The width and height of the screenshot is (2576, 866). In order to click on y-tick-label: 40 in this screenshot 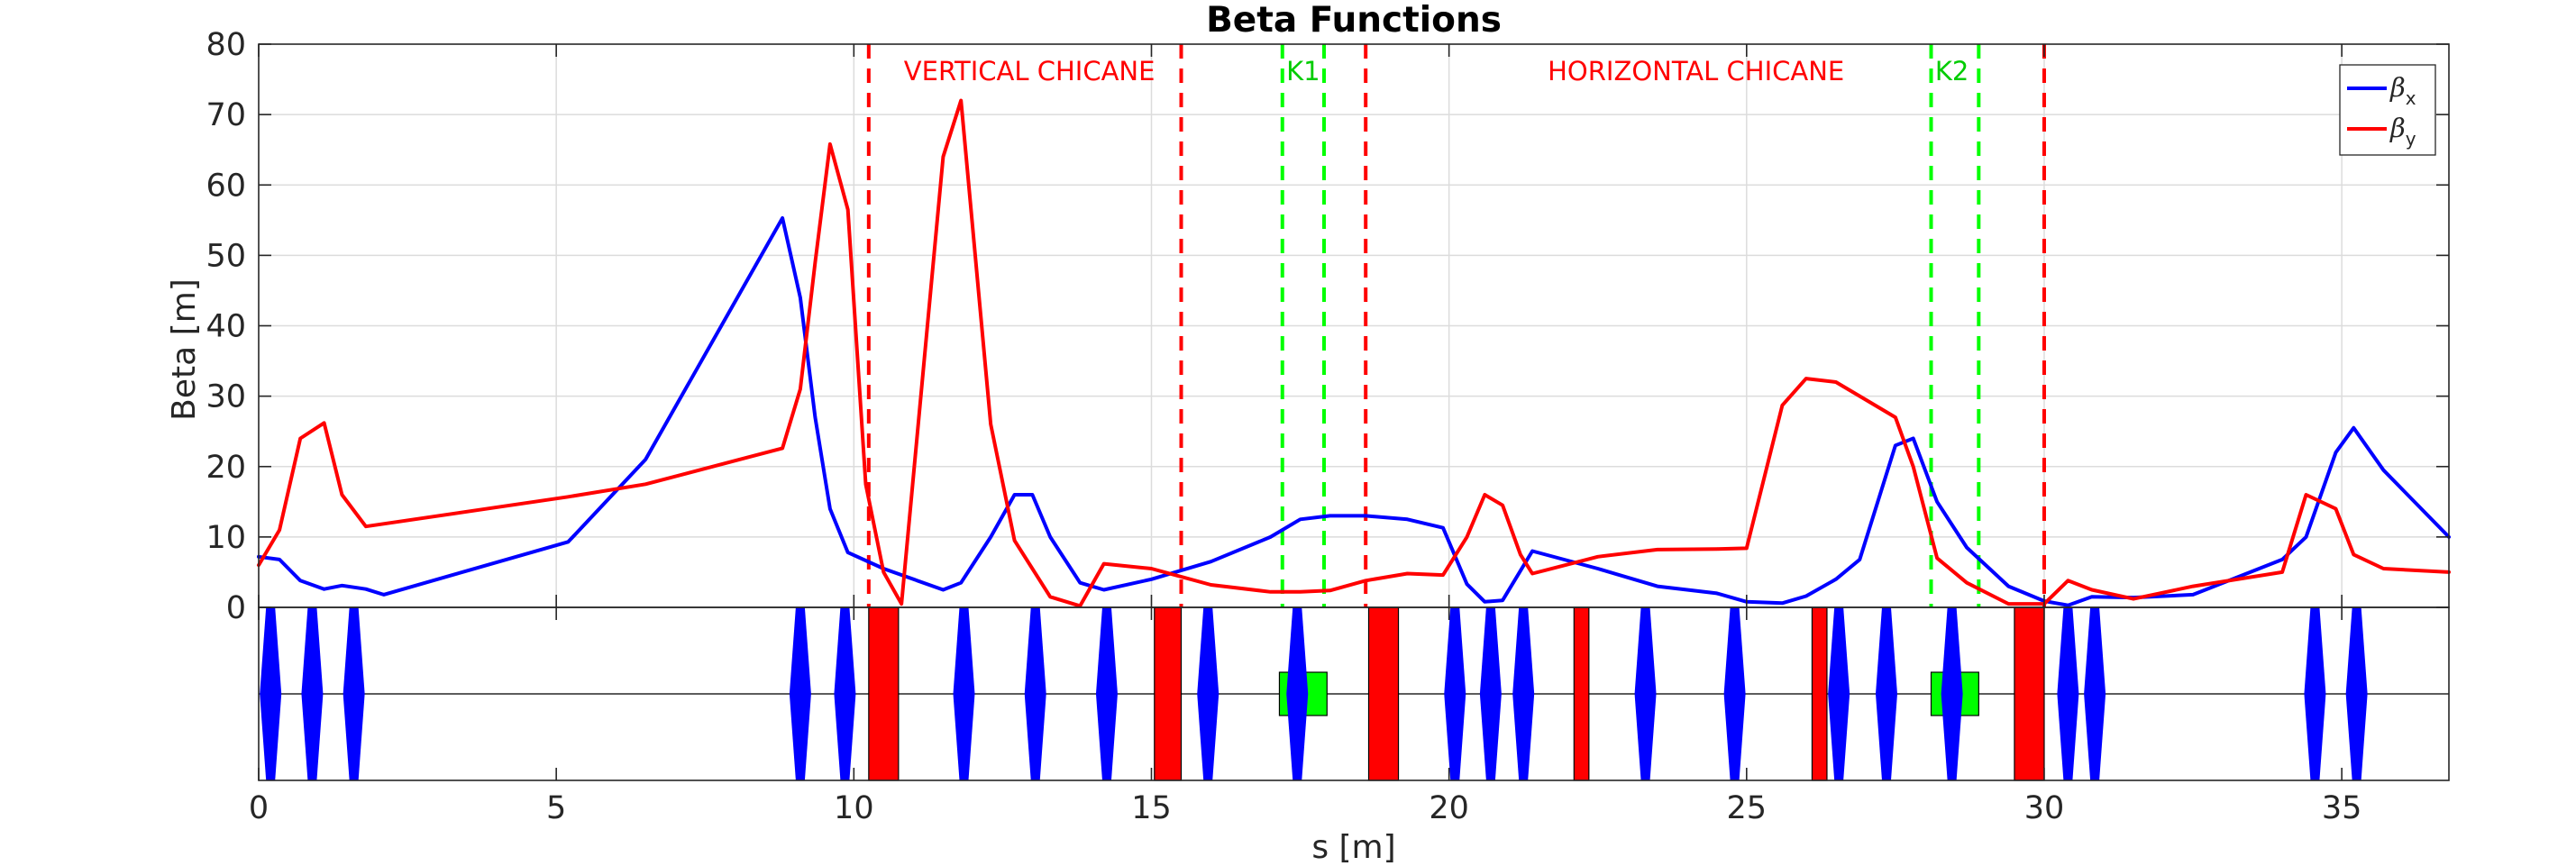, I will do `click(226, 327)`.